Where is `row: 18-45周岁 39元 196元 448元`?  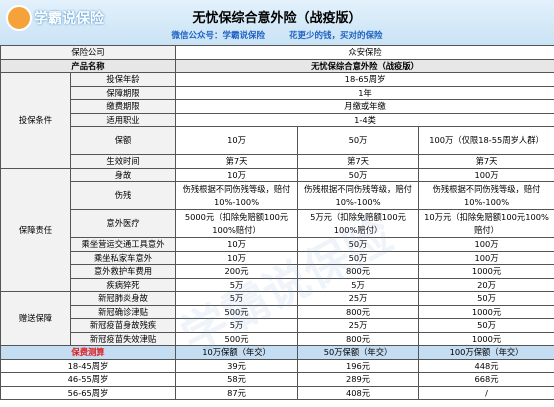
row: 18-45周岁 39元 196元 448元 is located at coordinates (277, 365).